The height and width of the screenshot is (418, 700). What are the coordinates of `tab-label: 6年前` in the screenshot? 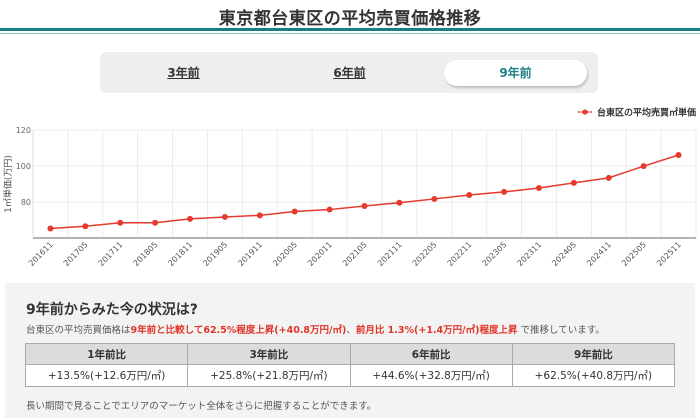 It's located at (349, 73).